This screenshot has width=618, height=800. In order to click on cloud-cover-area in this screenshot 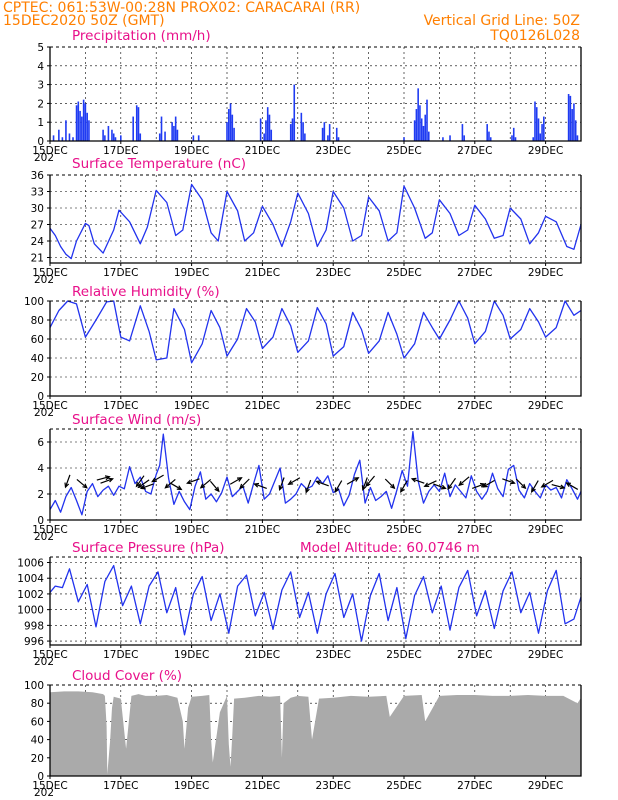, I will do `click(315, 733)`.